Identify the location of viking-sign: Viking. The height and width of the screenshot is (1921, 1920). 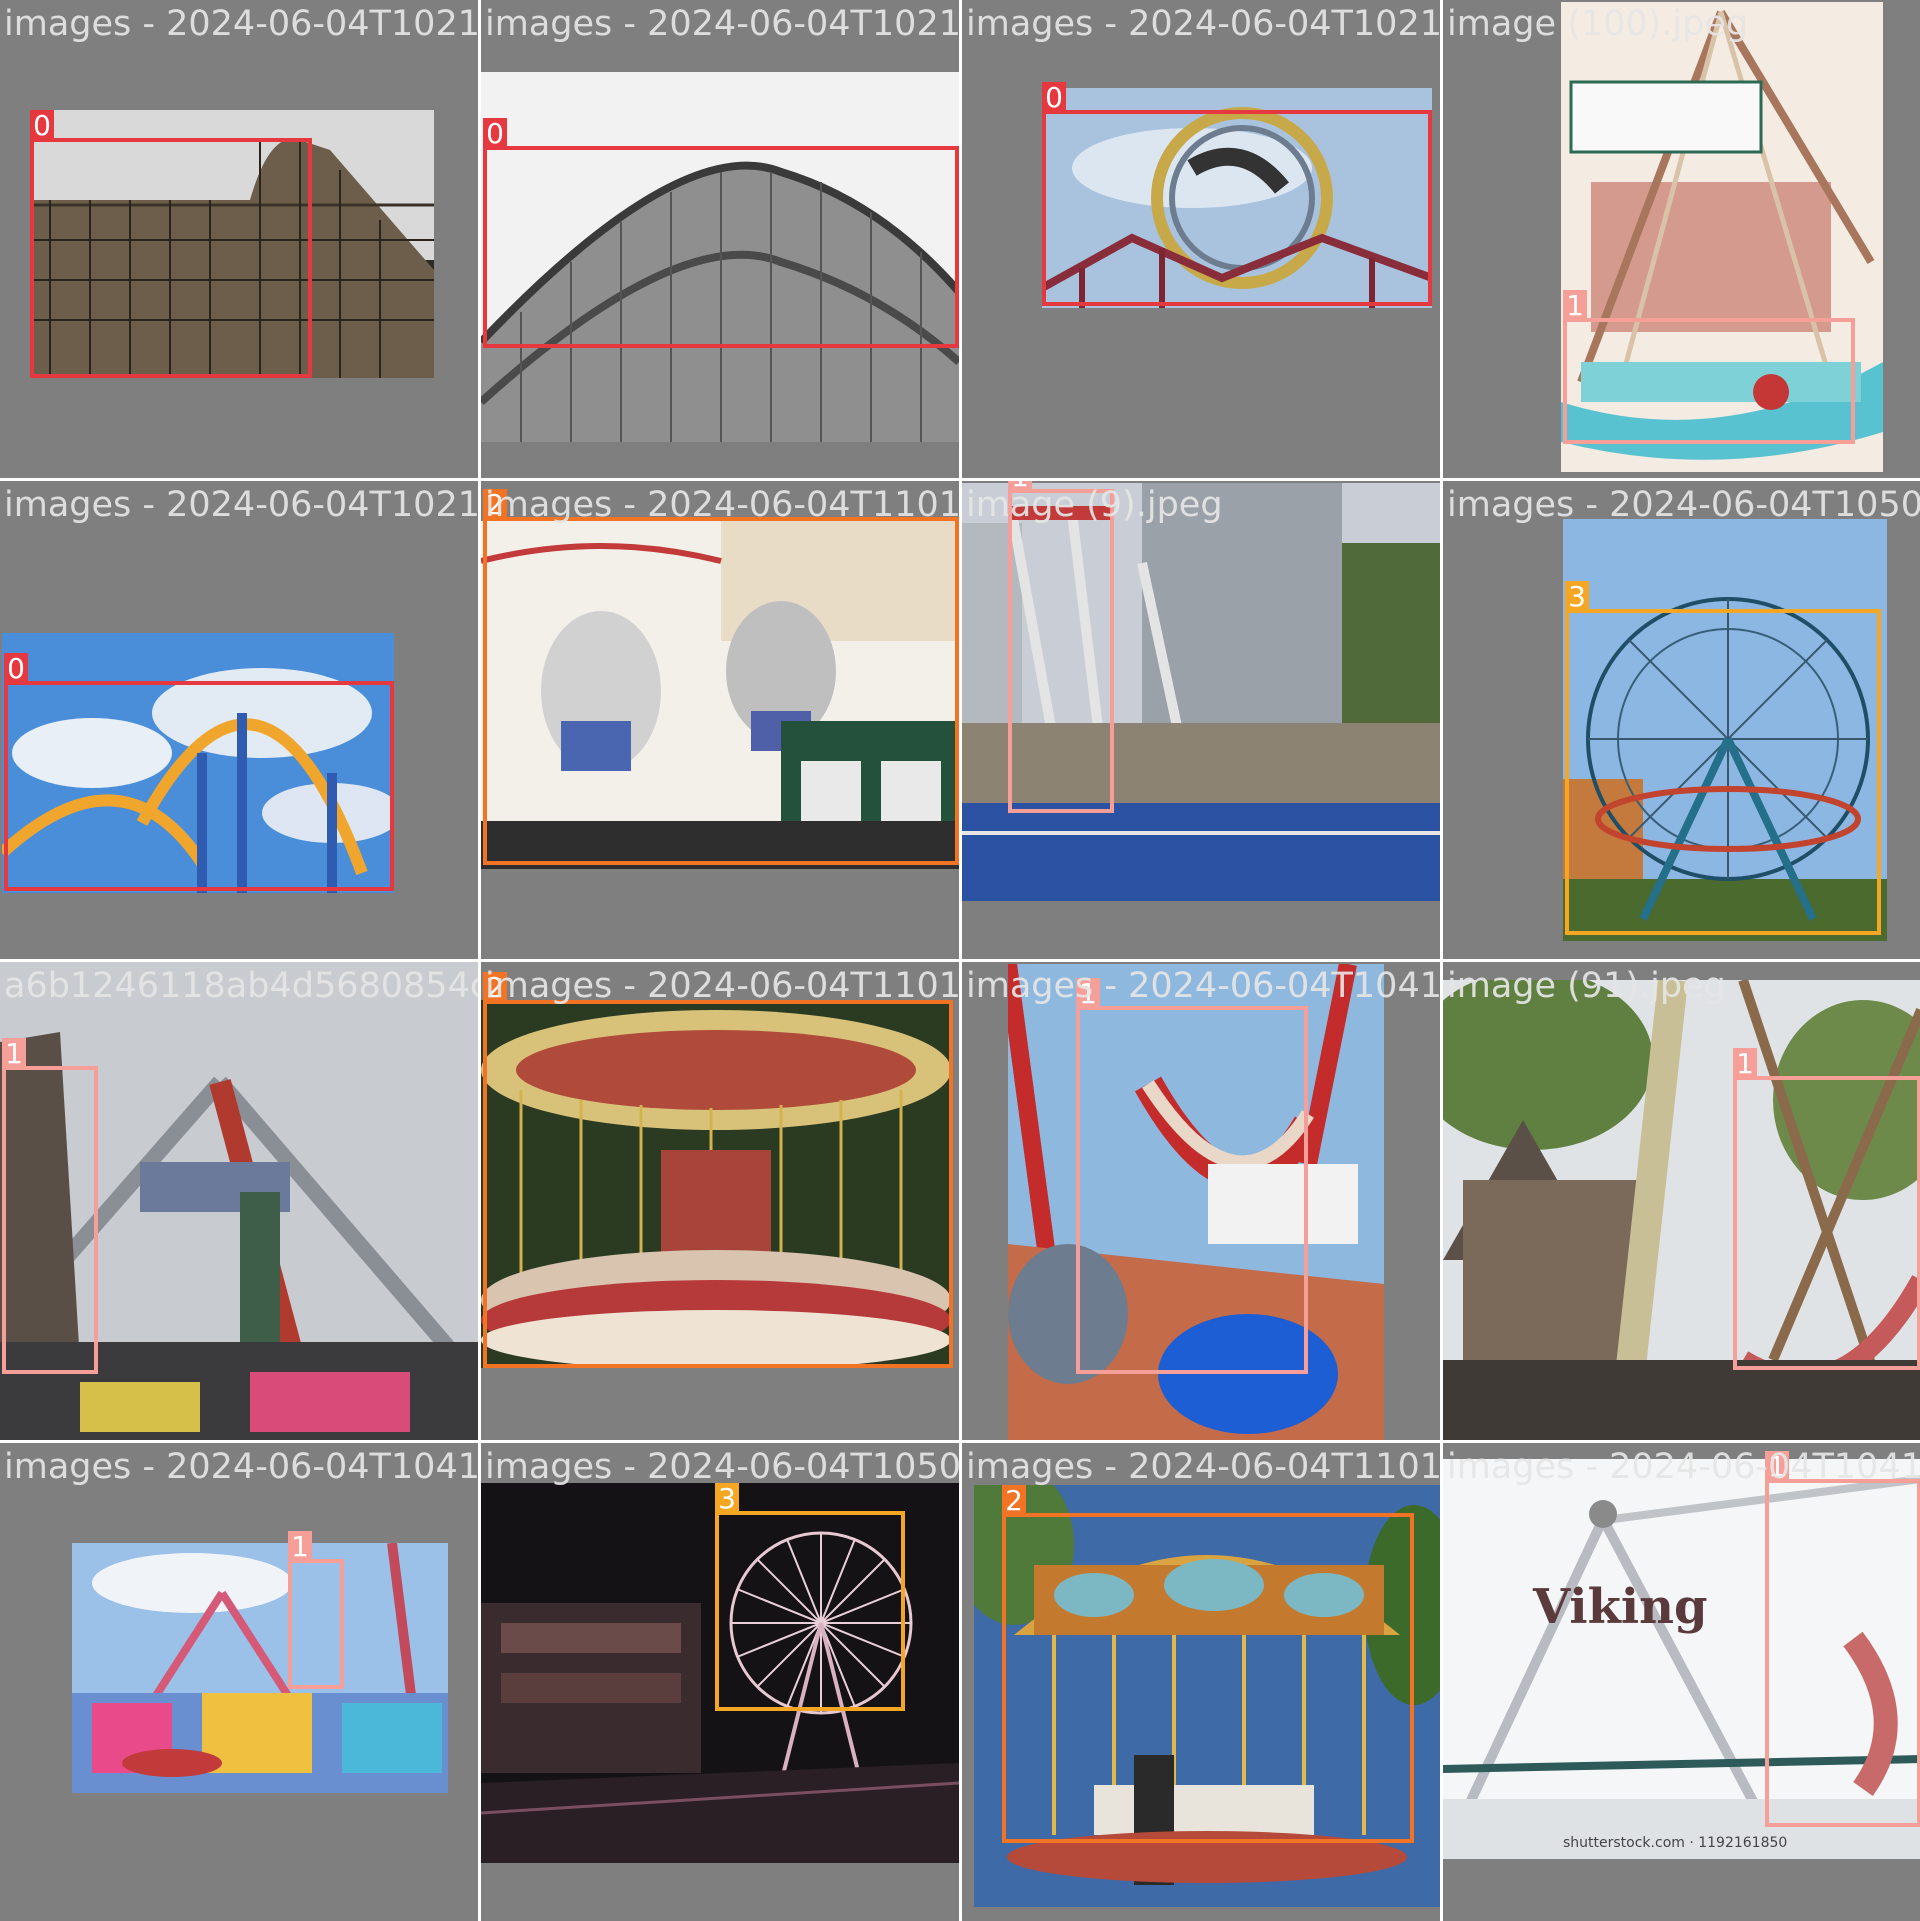
(1620, 1607).